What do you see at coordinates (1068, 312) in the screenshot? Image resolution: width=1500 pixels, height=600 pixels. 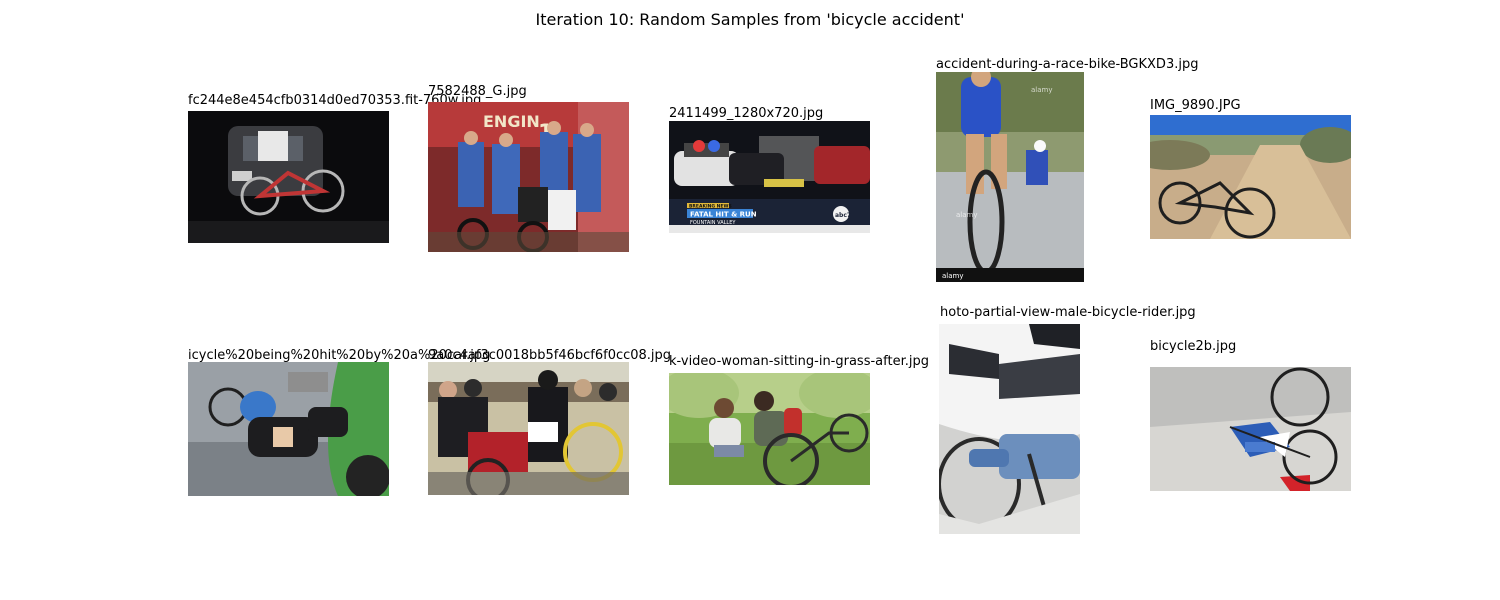 I see `sample-caption-9: hoto-partial-view-male-bicycle-rider.jpg` at bounding box center [1068, 312].